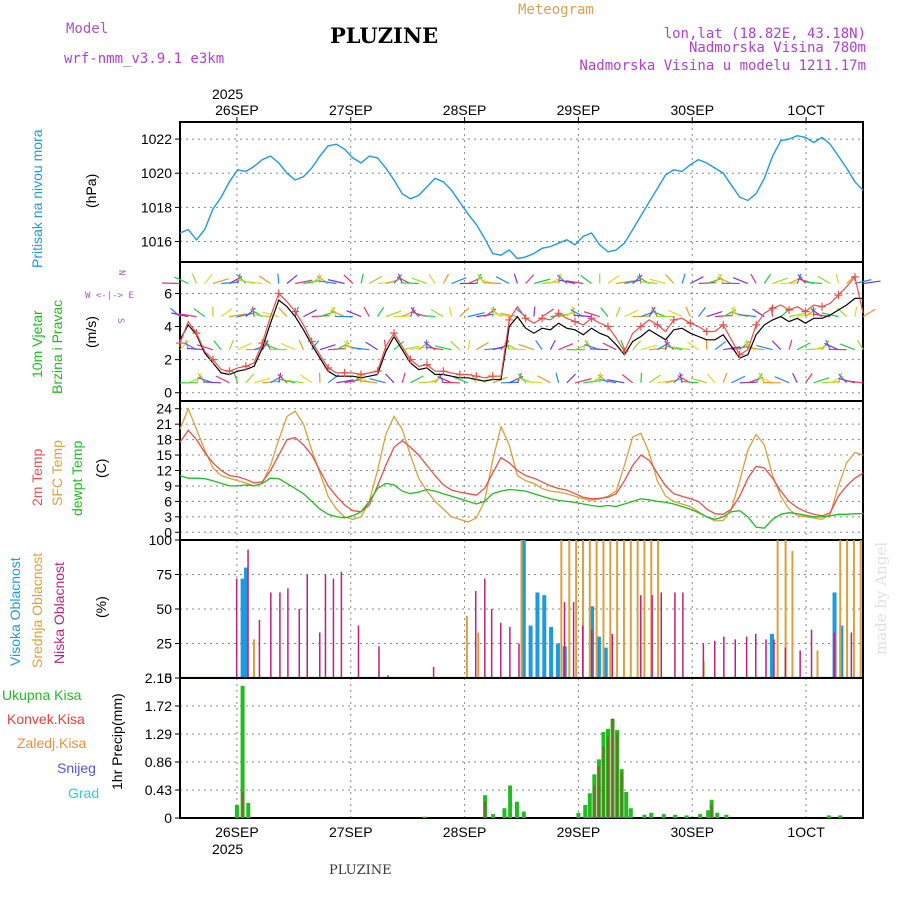 This screenshot has height=900, width=900. What do you see at coordinates (521, 464) in the screenshot?
I see `temp-sfc-line` at bounding box center [521, 464].